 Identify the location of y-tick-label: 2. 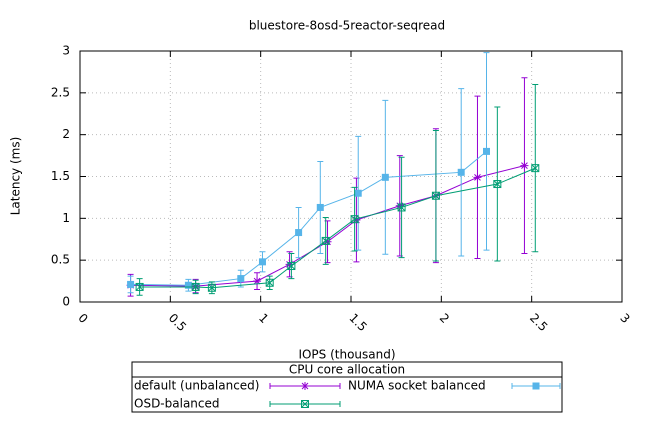
(66, 134).